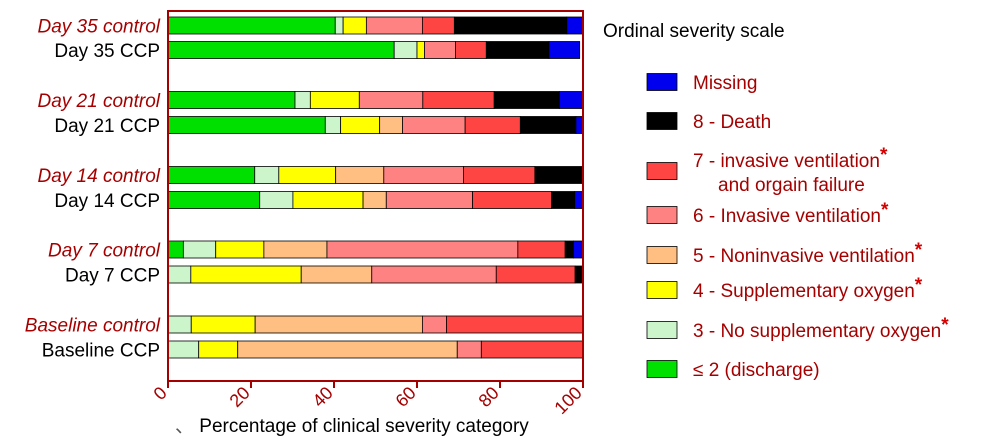 The width and height of the screenshot is (982, 439). Describe the element at coordinates (406, 397) in the screenshot. I see `x-tick-label: 60` at that location.